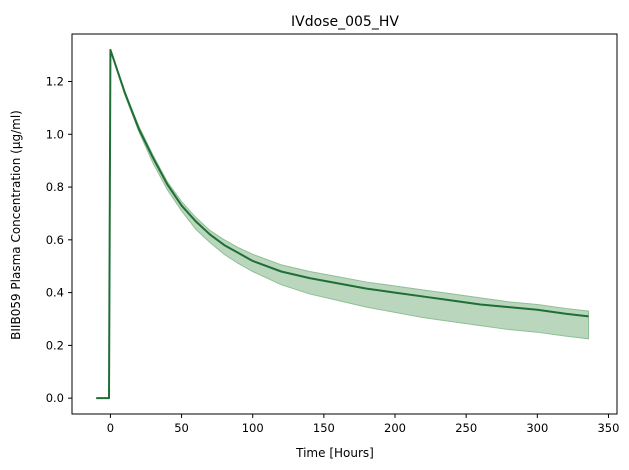 This screenshot has height=470, width=629. What do you see at coordinates (181, 428) in the screenshot?
I see `x-tick-label: 50` at bounding box center [181, 428].